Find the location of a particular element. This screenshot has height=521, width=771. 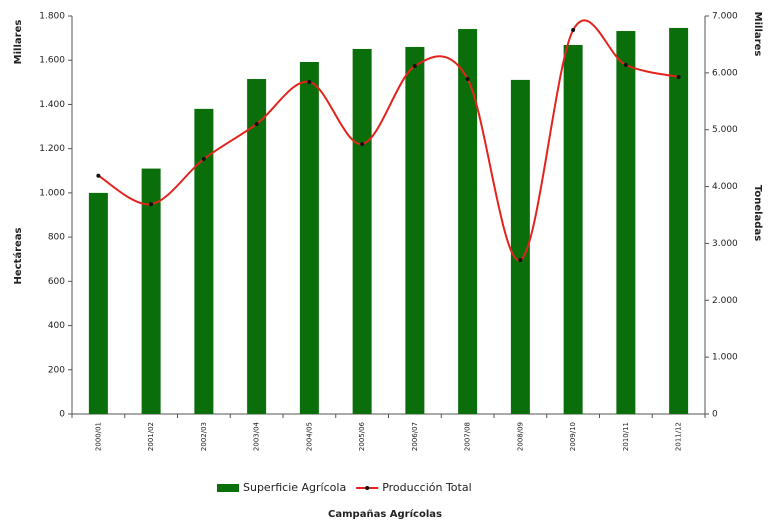

y2-tick-label: 4.000 is located at coordinates (725, 187).